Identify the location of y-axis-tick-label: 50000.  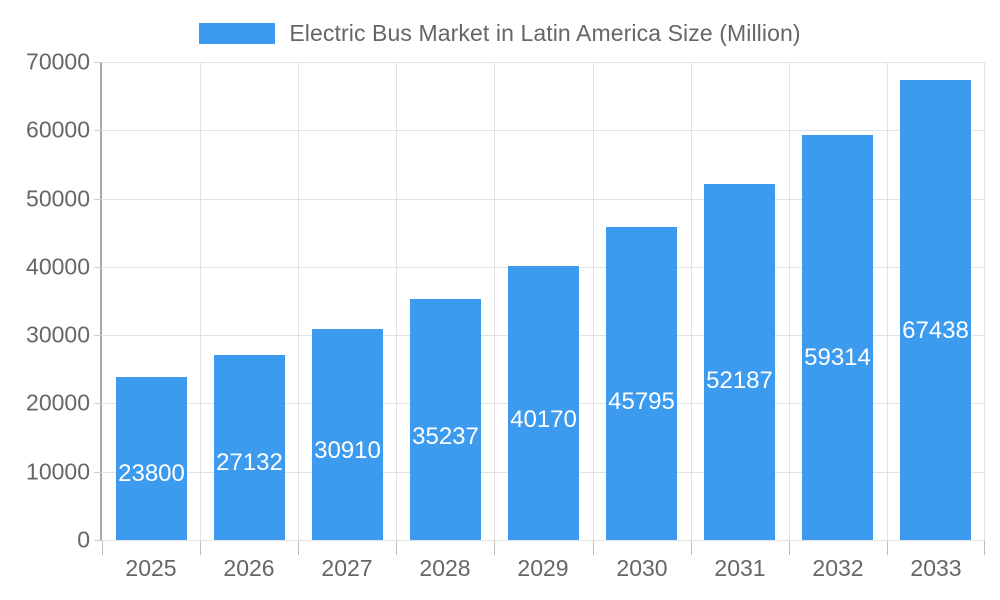
(58, 198).